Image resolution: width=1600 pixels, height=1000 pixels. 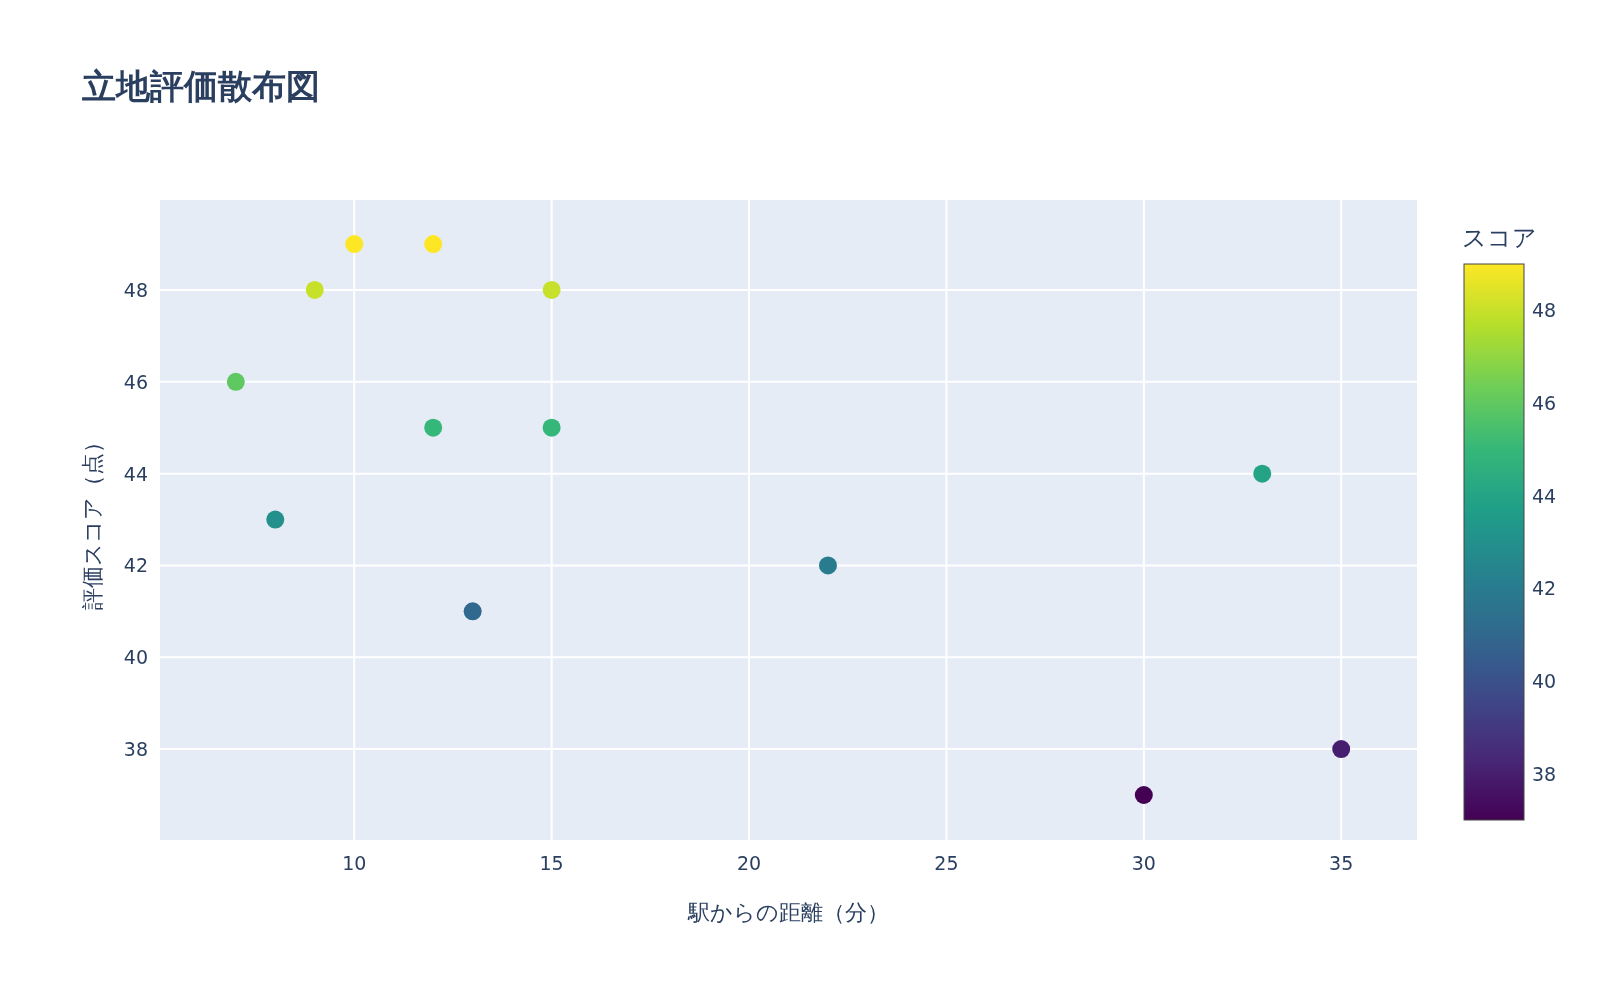 What do you see at coordinates (354, 863) in the screenshot?
I see `x-tick-label: 10` at bounding box center [354, 863].